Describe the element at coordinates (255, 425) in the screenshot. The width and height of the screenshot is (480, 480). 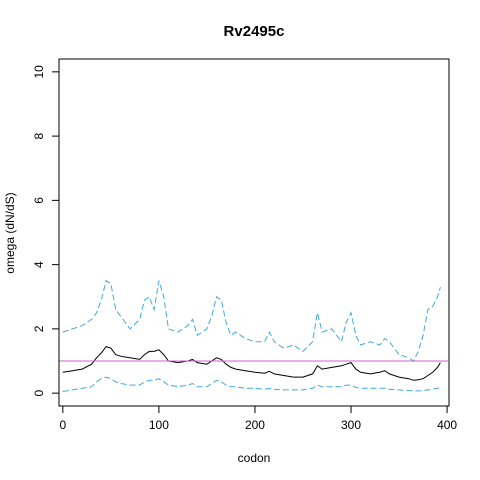
I see `x-tick-label: 200` at that location.